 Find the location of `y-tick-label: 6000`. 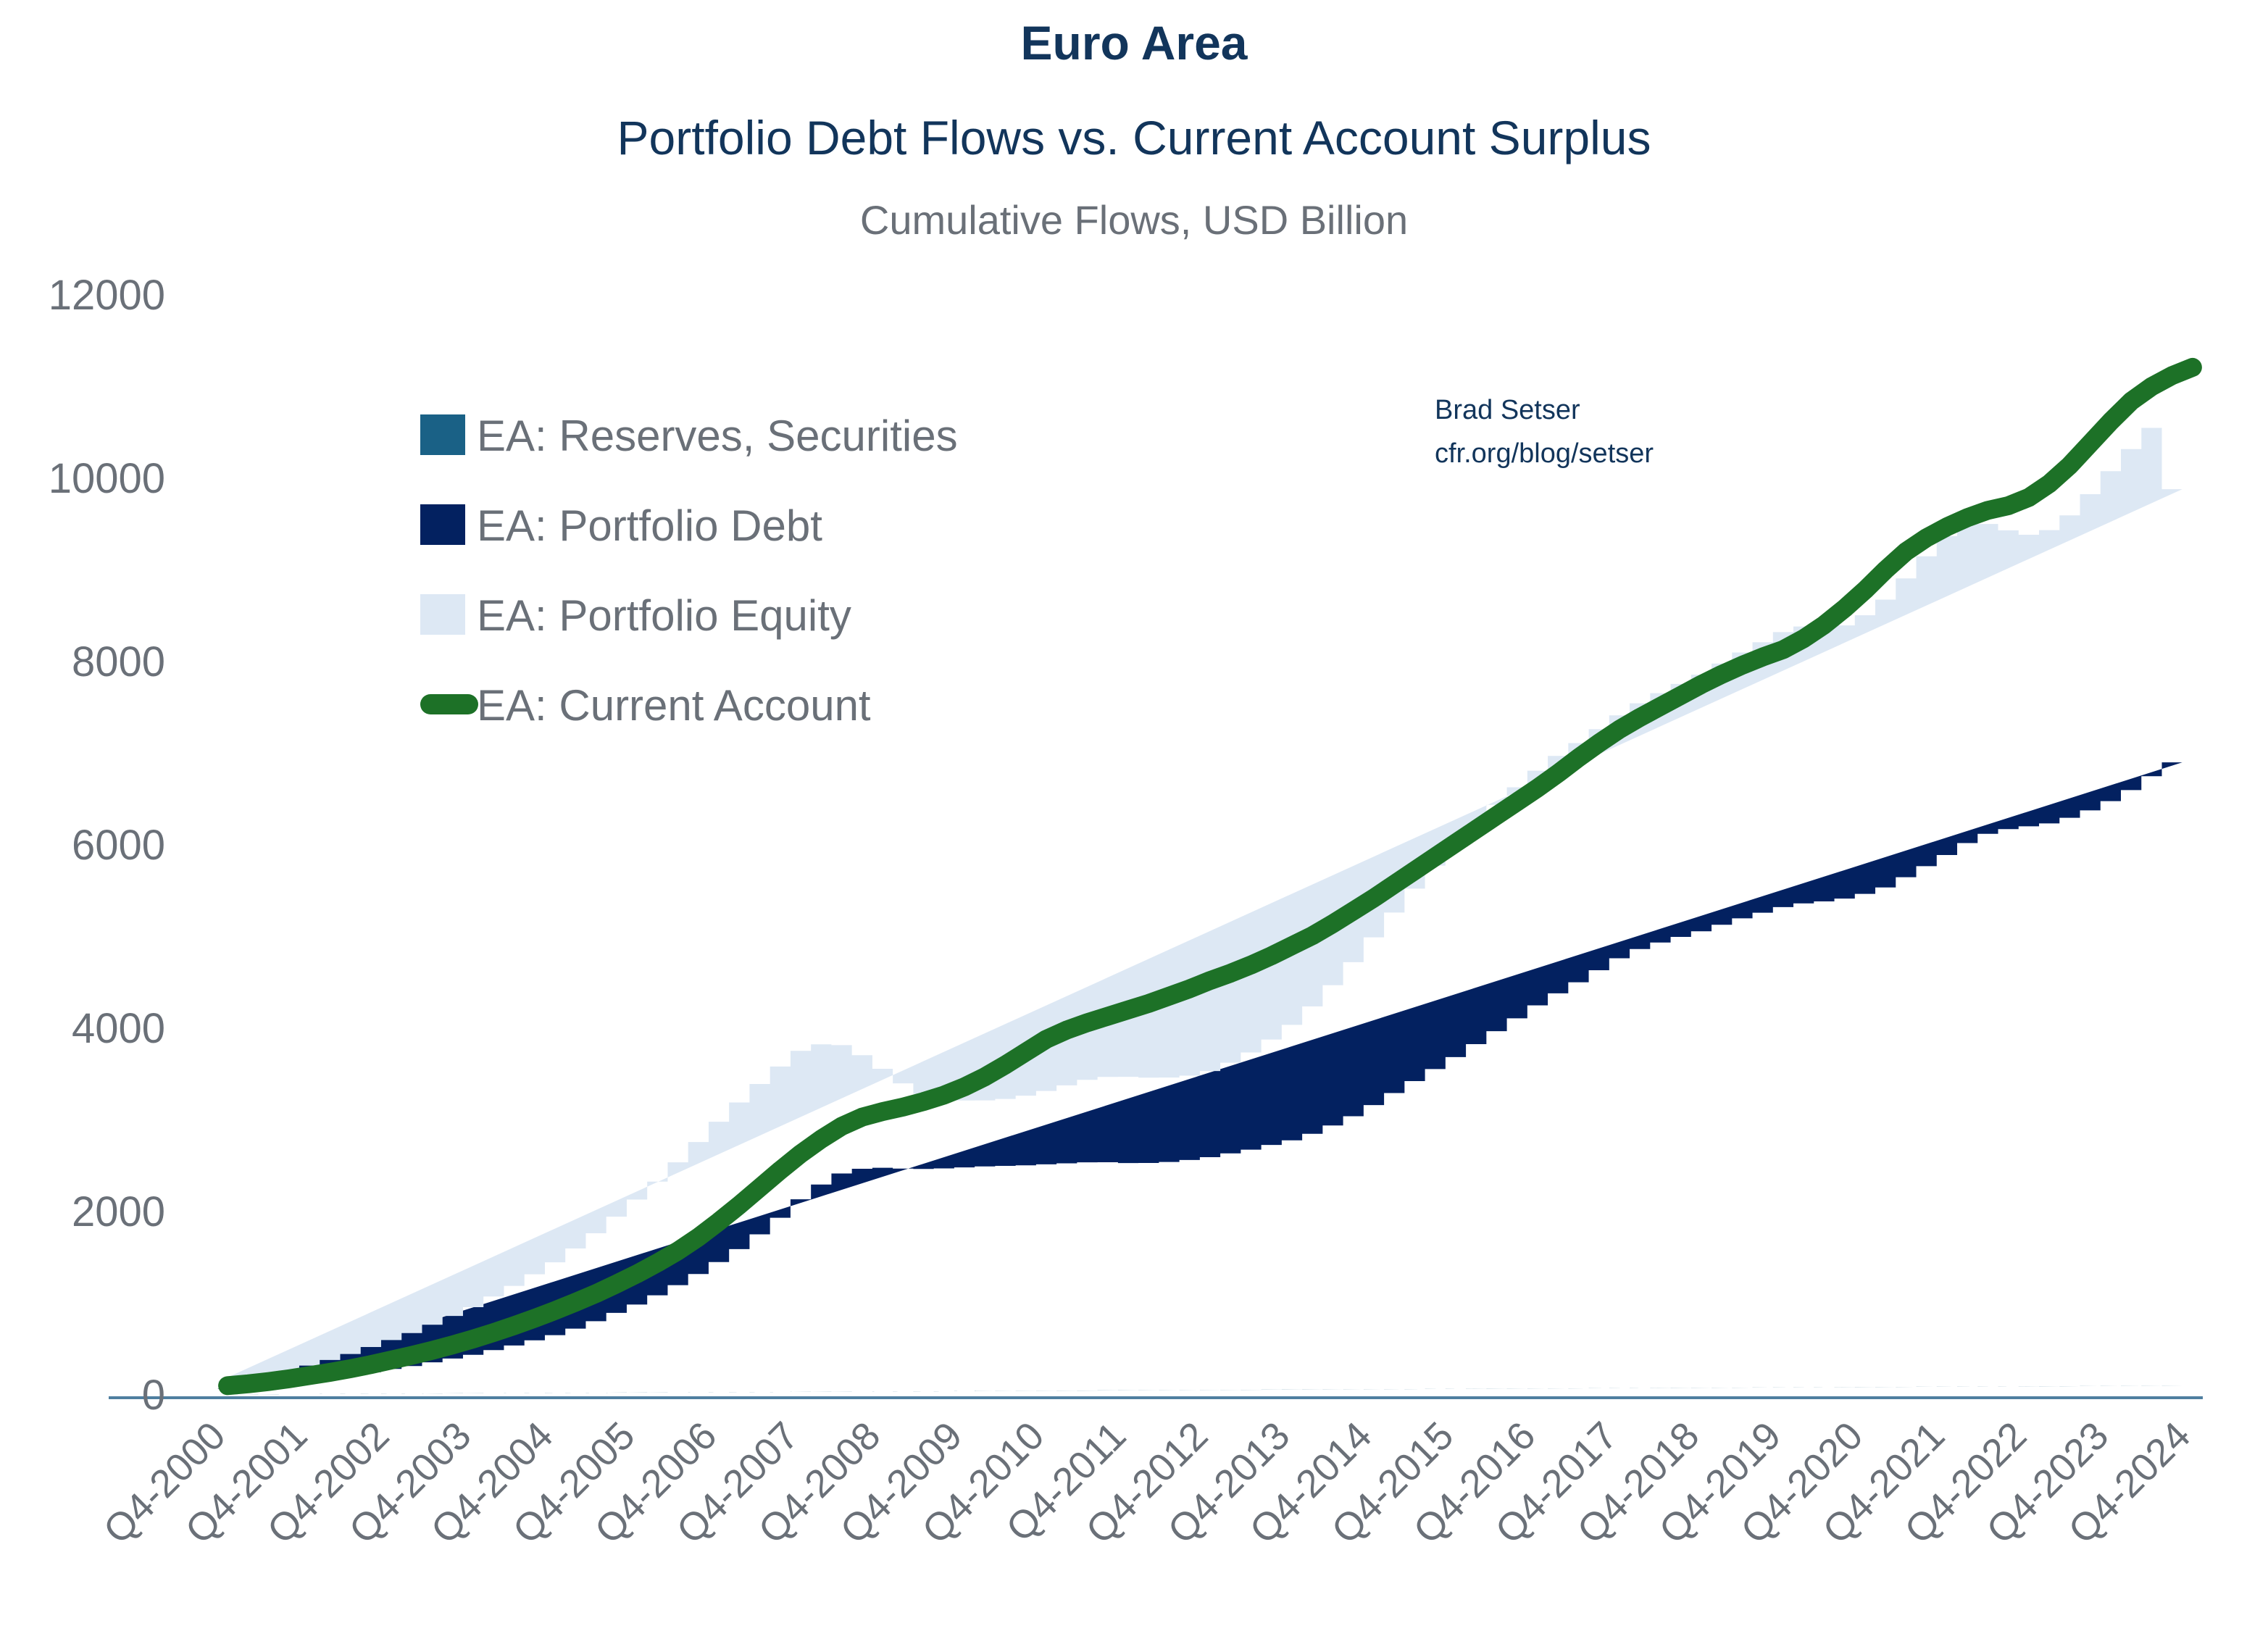

y-tick-label: 6000 is located at coordinates (119, 845).